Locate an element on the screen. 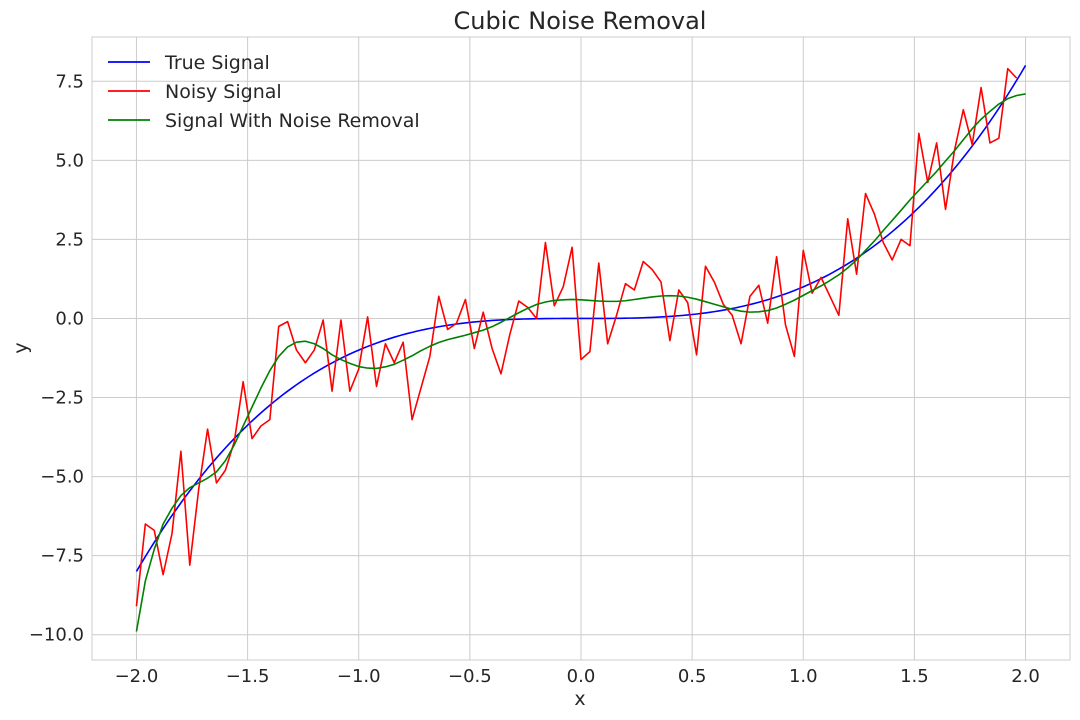 The image size is (1080, 720). y-tick-label: 5.0 is located at coordinates (69, 160).